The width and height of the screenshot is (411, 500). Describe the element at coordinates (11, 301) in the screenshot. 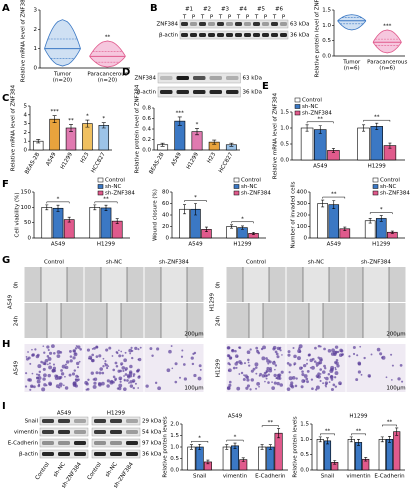

I see `cell-line-label: A549` at that location.